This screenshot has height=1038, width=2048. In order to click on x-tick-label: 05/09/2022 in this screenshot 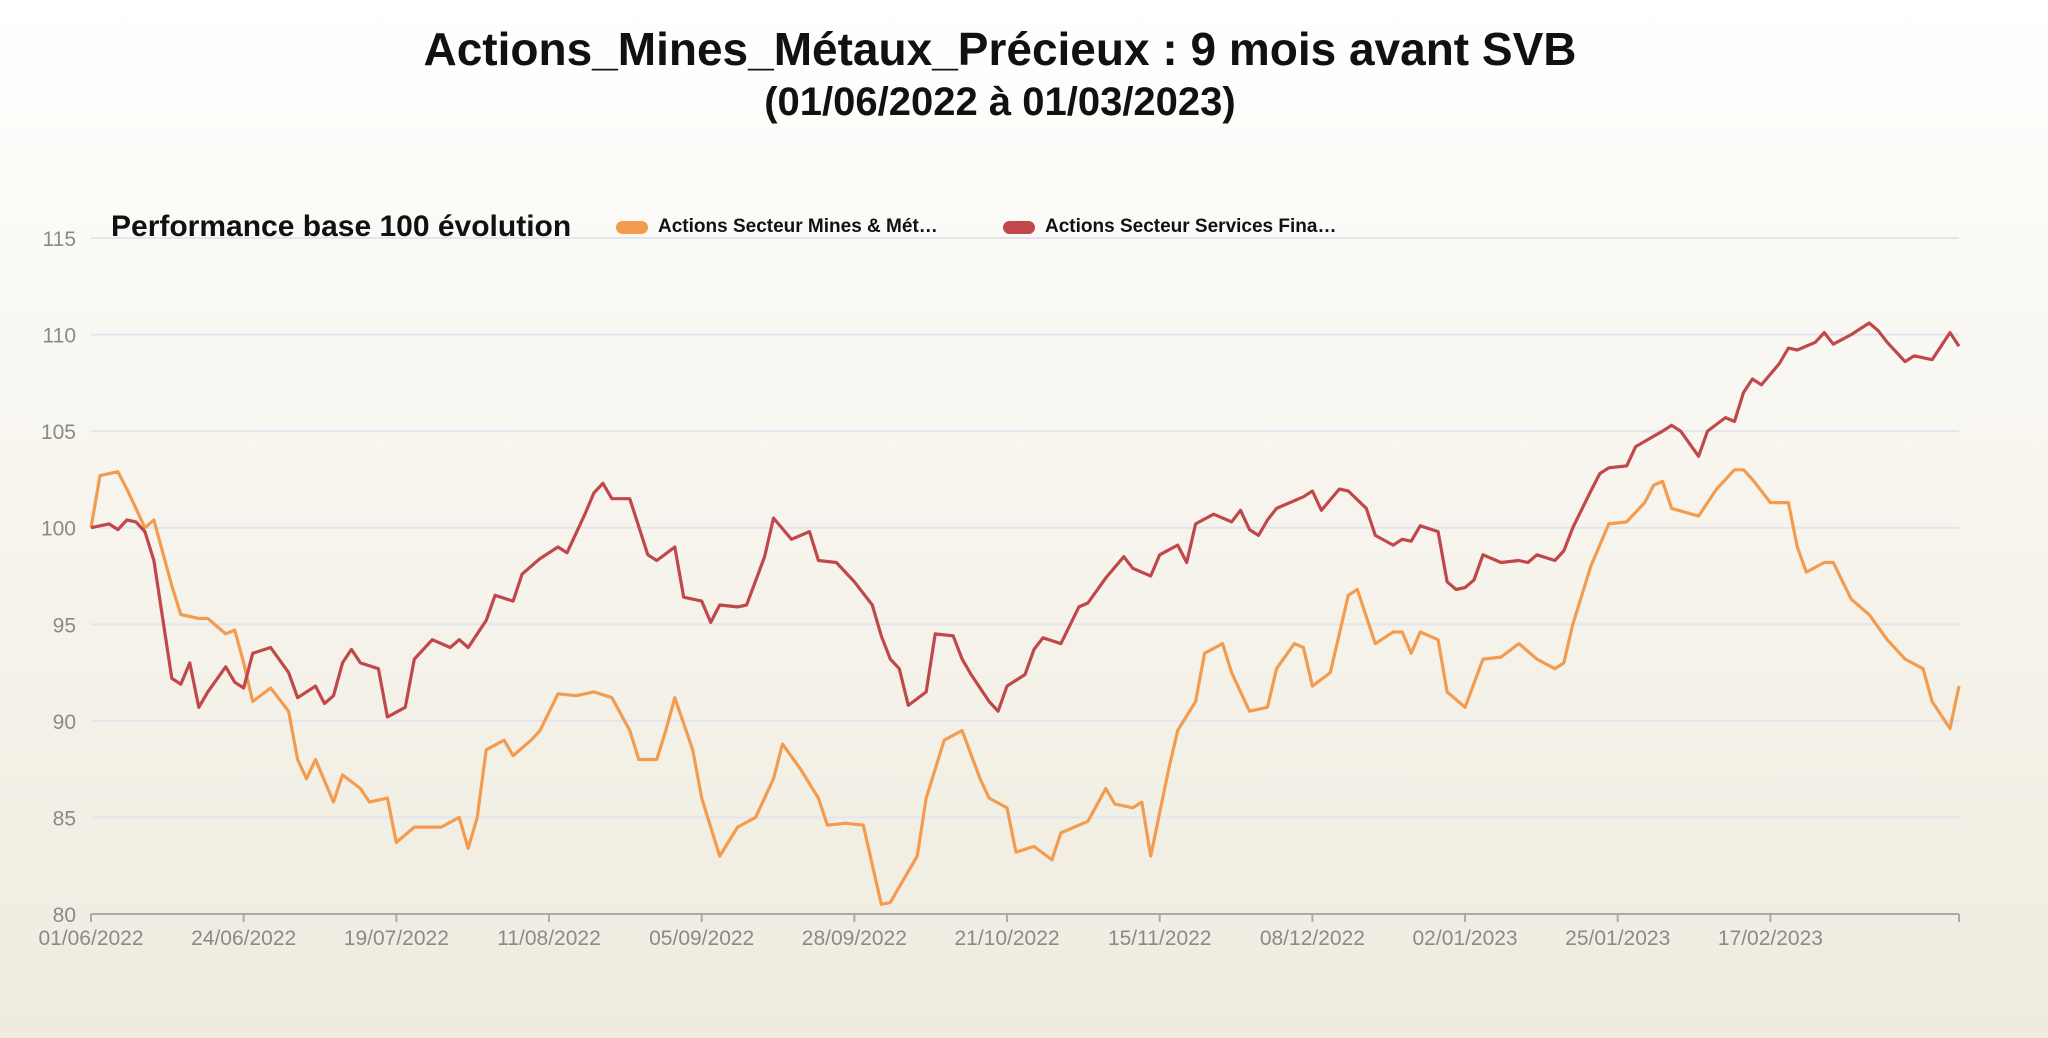, I will do `click(701, 938)`.